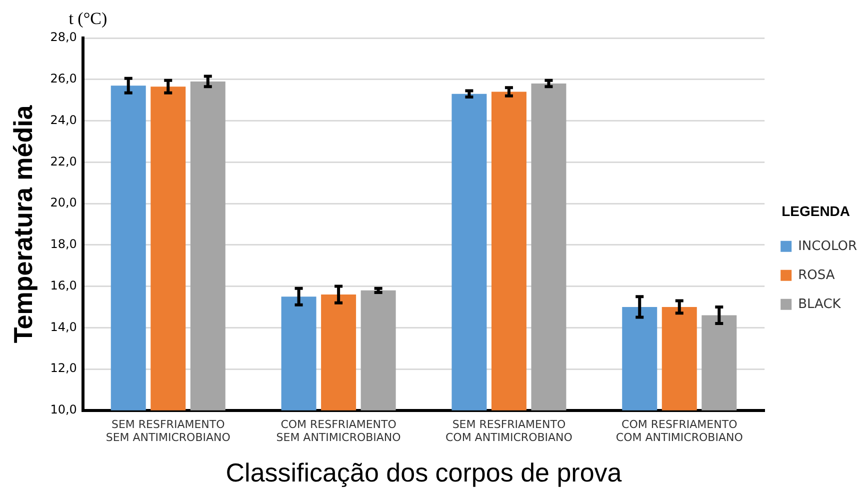 Image resolution: width=867 pixels, height=494 pixels. Describe the element at coordinates (820, 304) in the screenshot. I see `legend-label: BLACK` at that location.